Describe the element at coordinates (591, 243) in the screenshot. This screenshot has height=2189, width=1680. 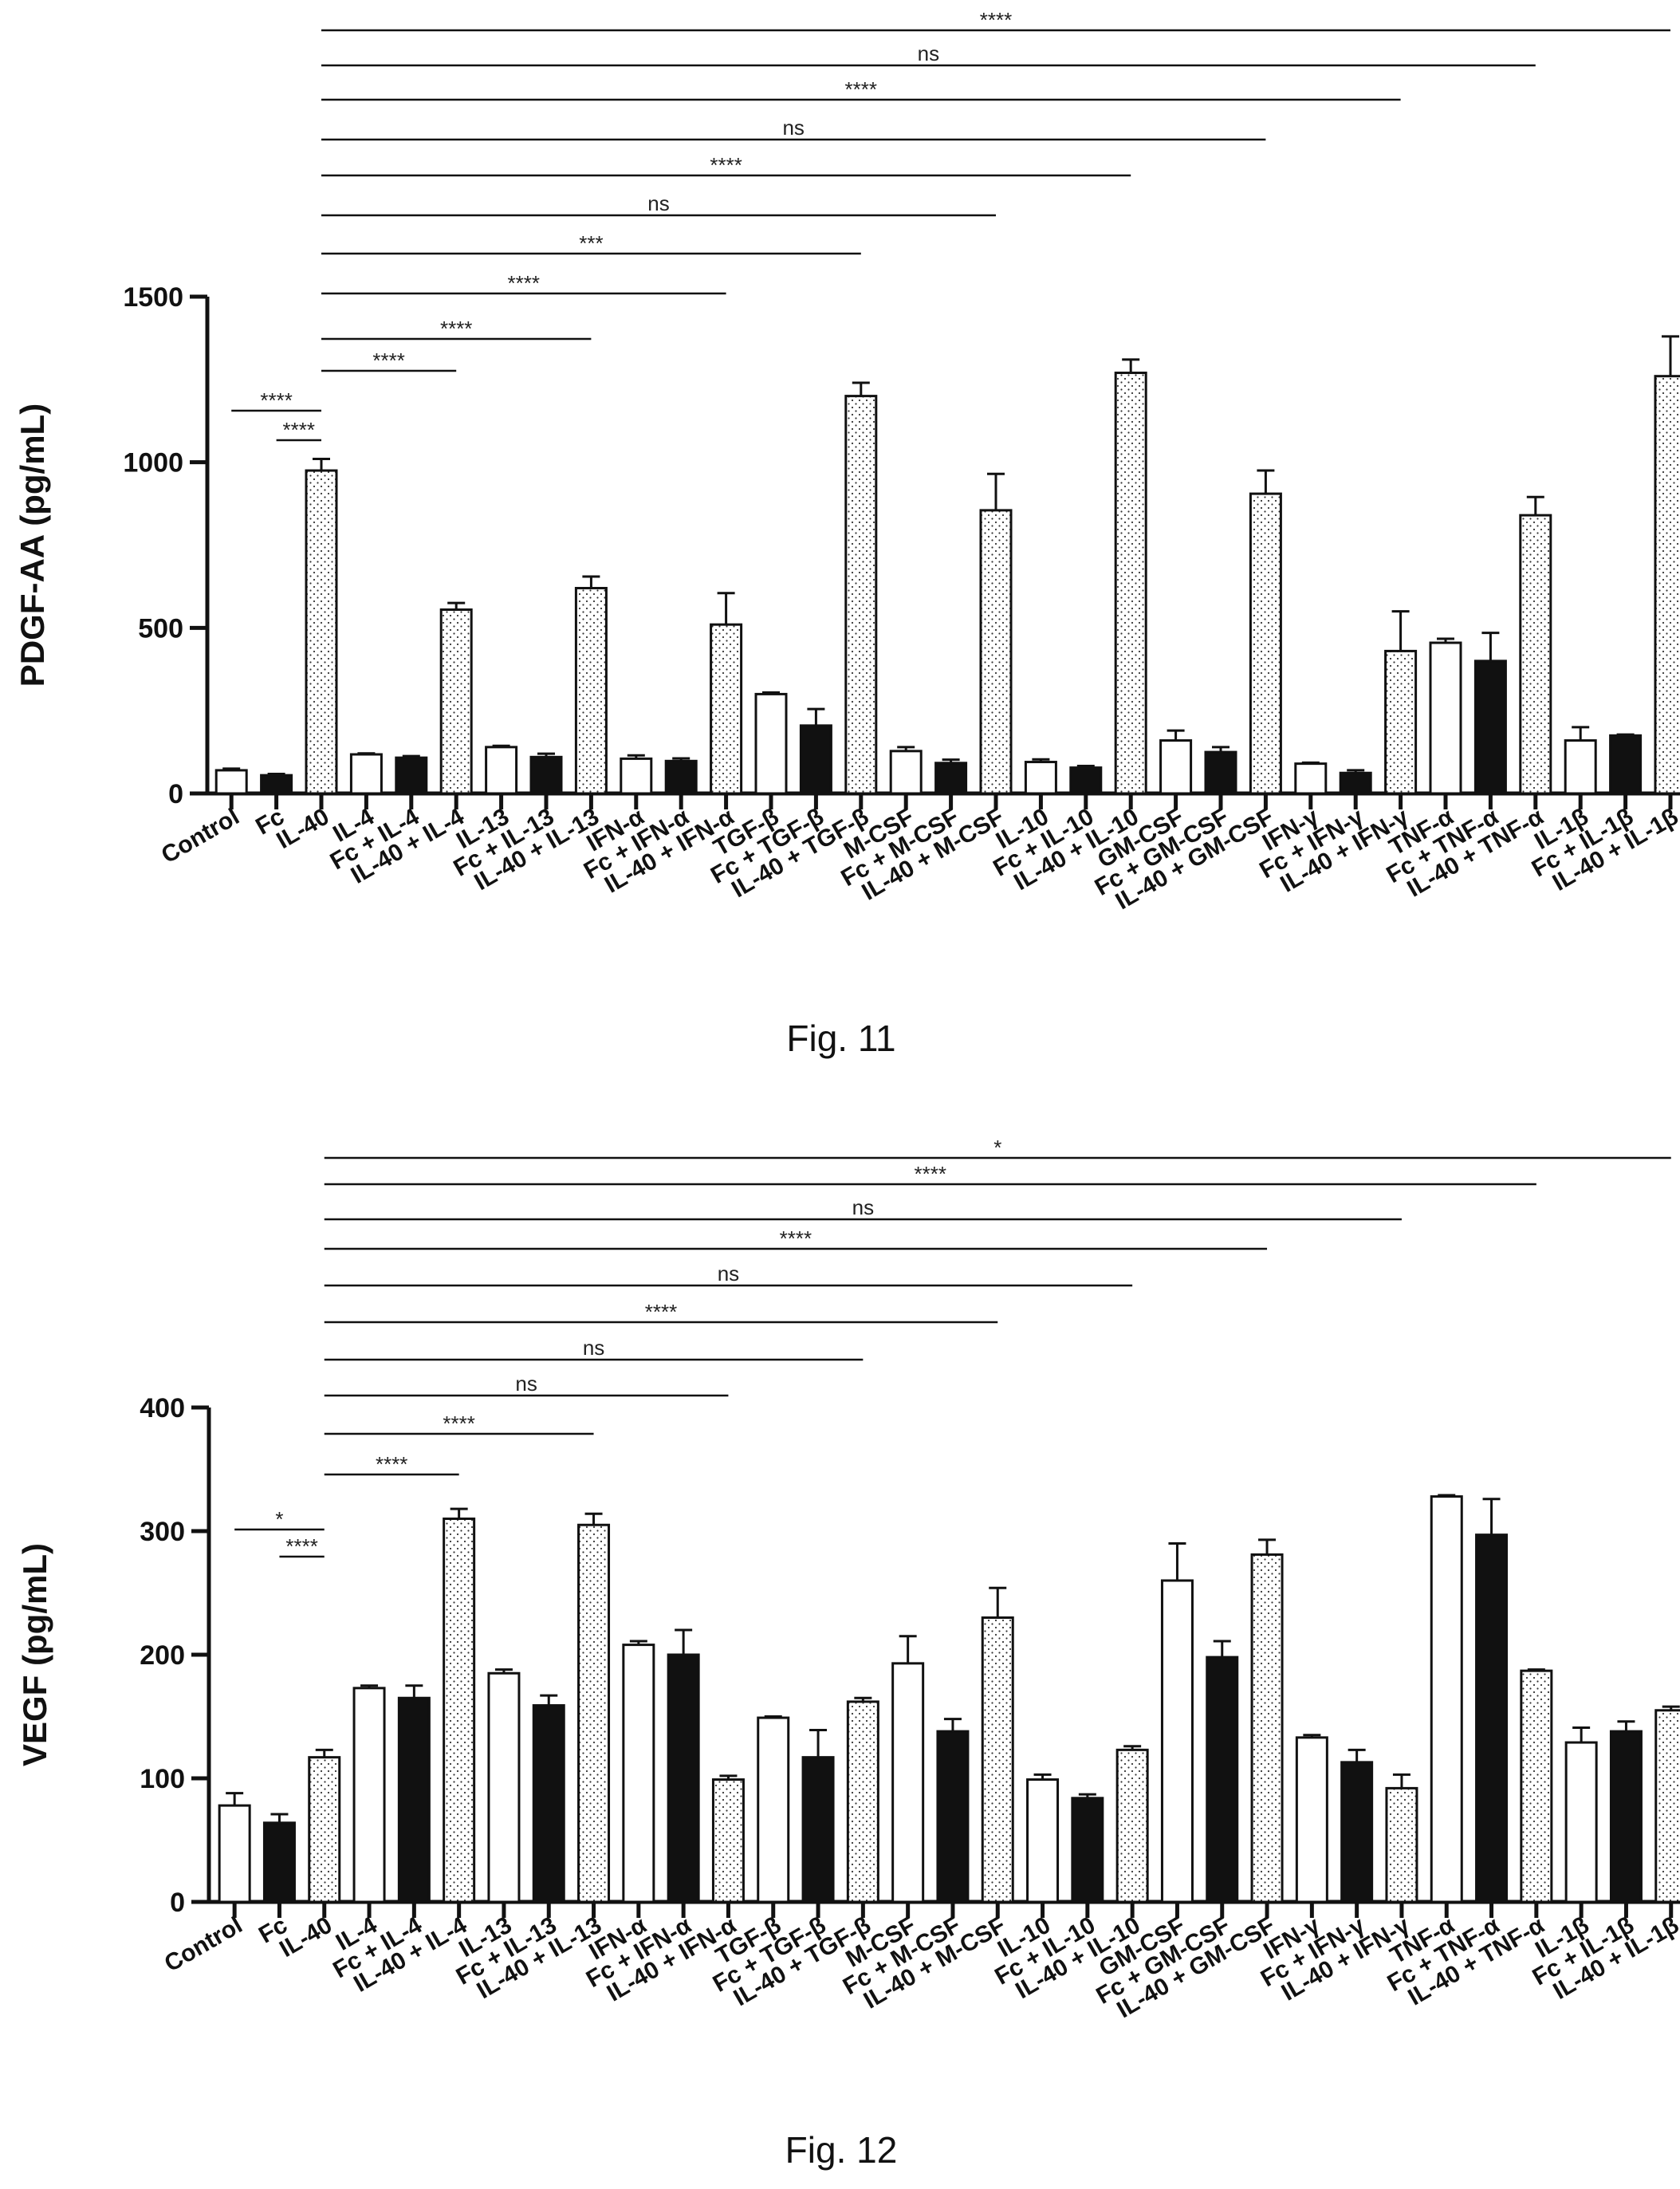
I see `significance-label: ***` at that location.